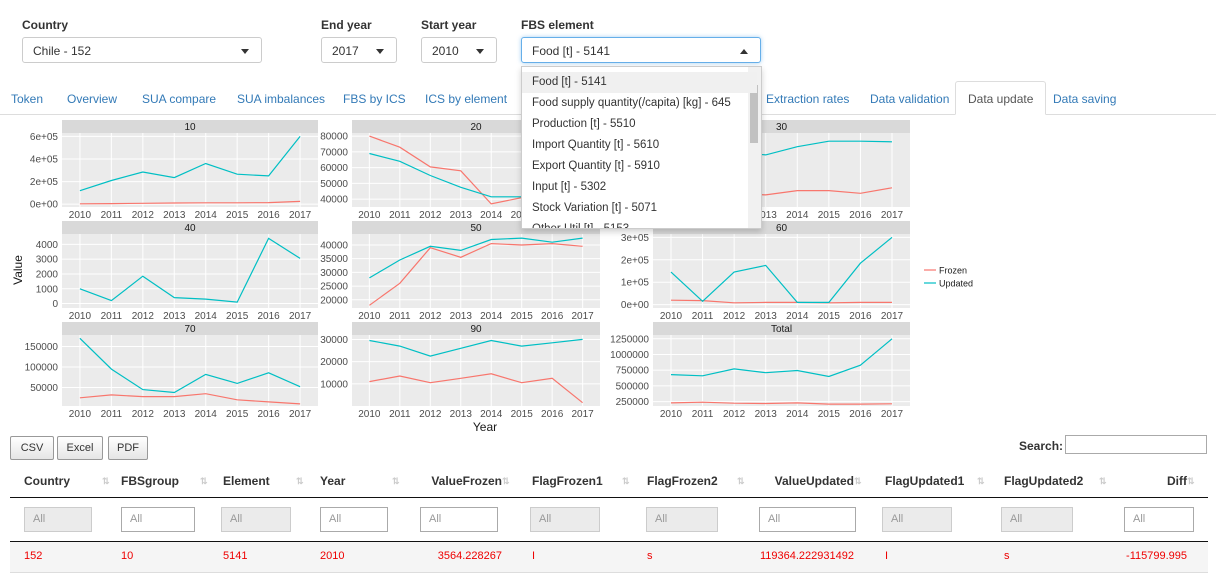  What do you see at coordinates (596, 145) in the screenshot?
I see `dropdown-option: Import Quantity [t] - 5610` at bounding box center [596, 145].